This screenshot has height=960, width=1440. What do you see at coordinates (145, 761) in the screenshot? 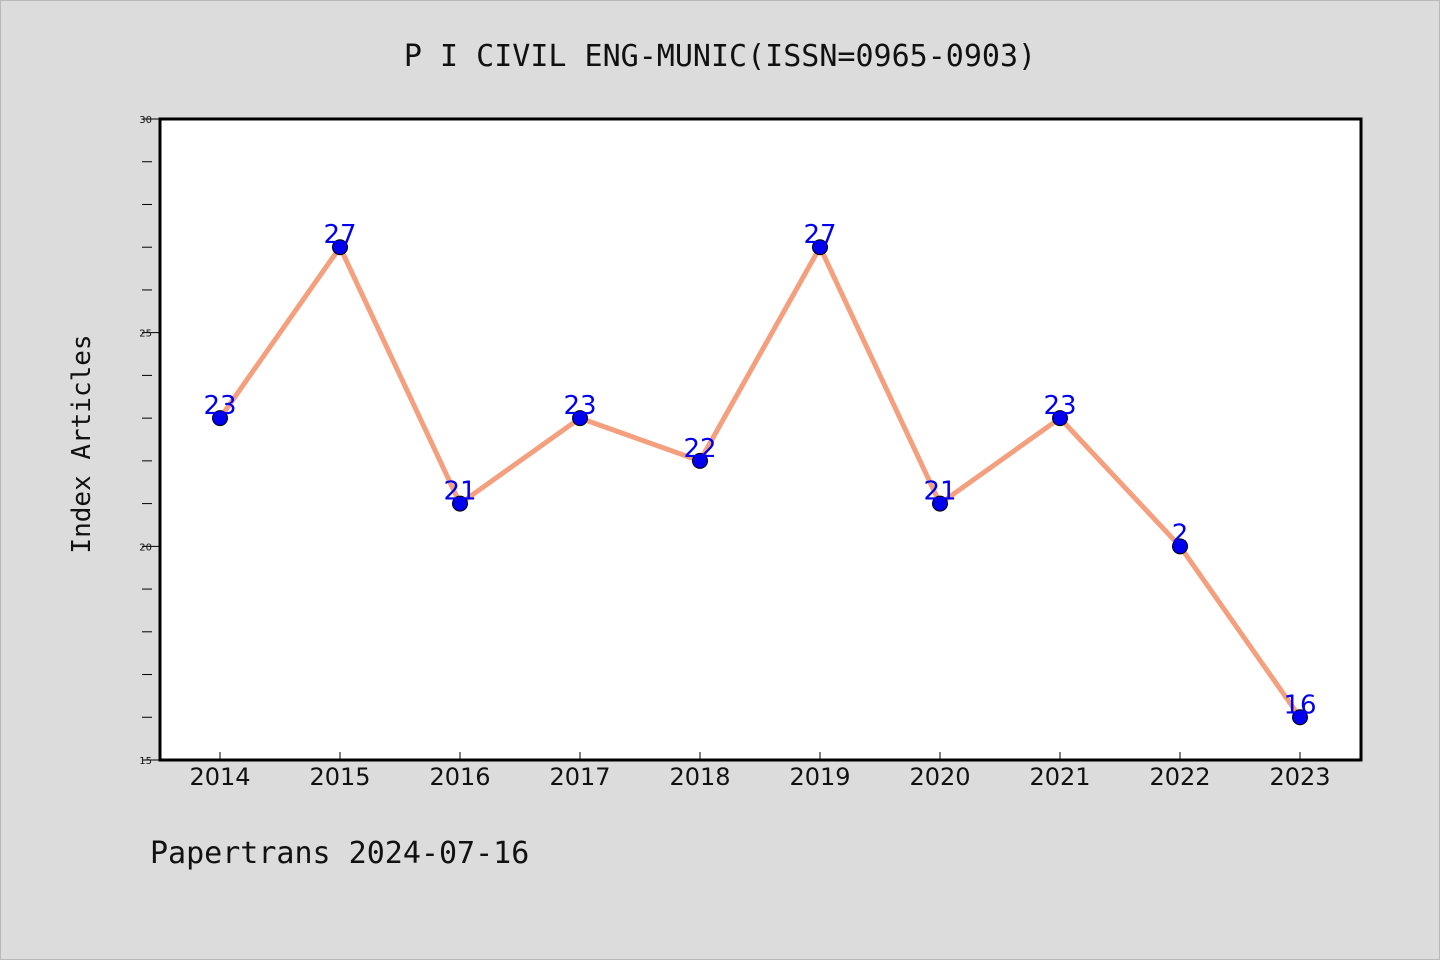
I see `y-tick-label: 15` at bounding box center [145, 761].